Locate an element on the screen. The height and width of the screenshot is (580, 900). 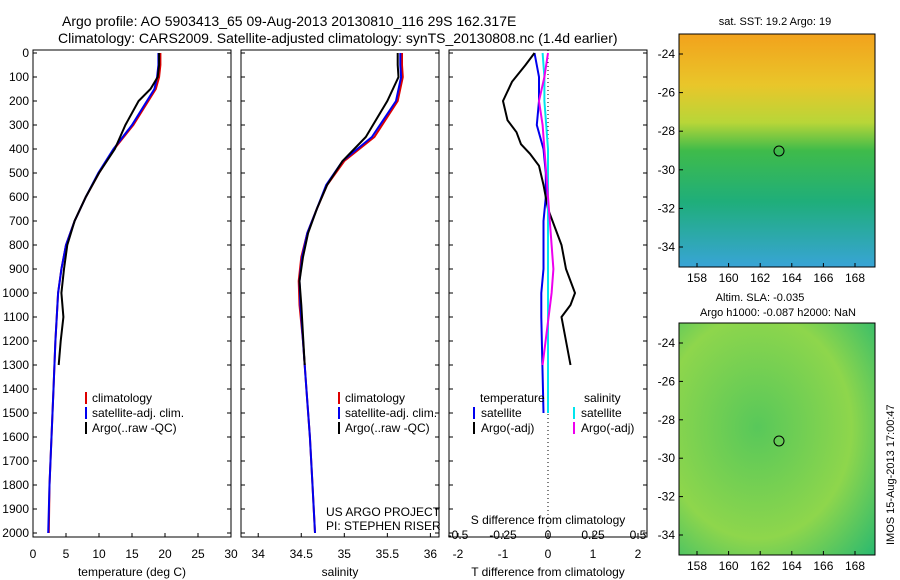
sal-x-tick-label: 35.5 is located at coordinates (388, 554).